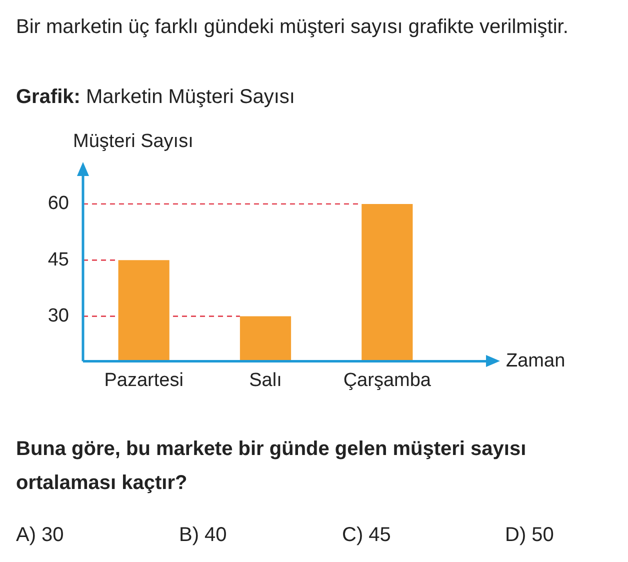 This screenshot has width=628, height=562. Describe the element at coordinates (366, 535) in the screenshot. I see `text: C) 45` at that location.